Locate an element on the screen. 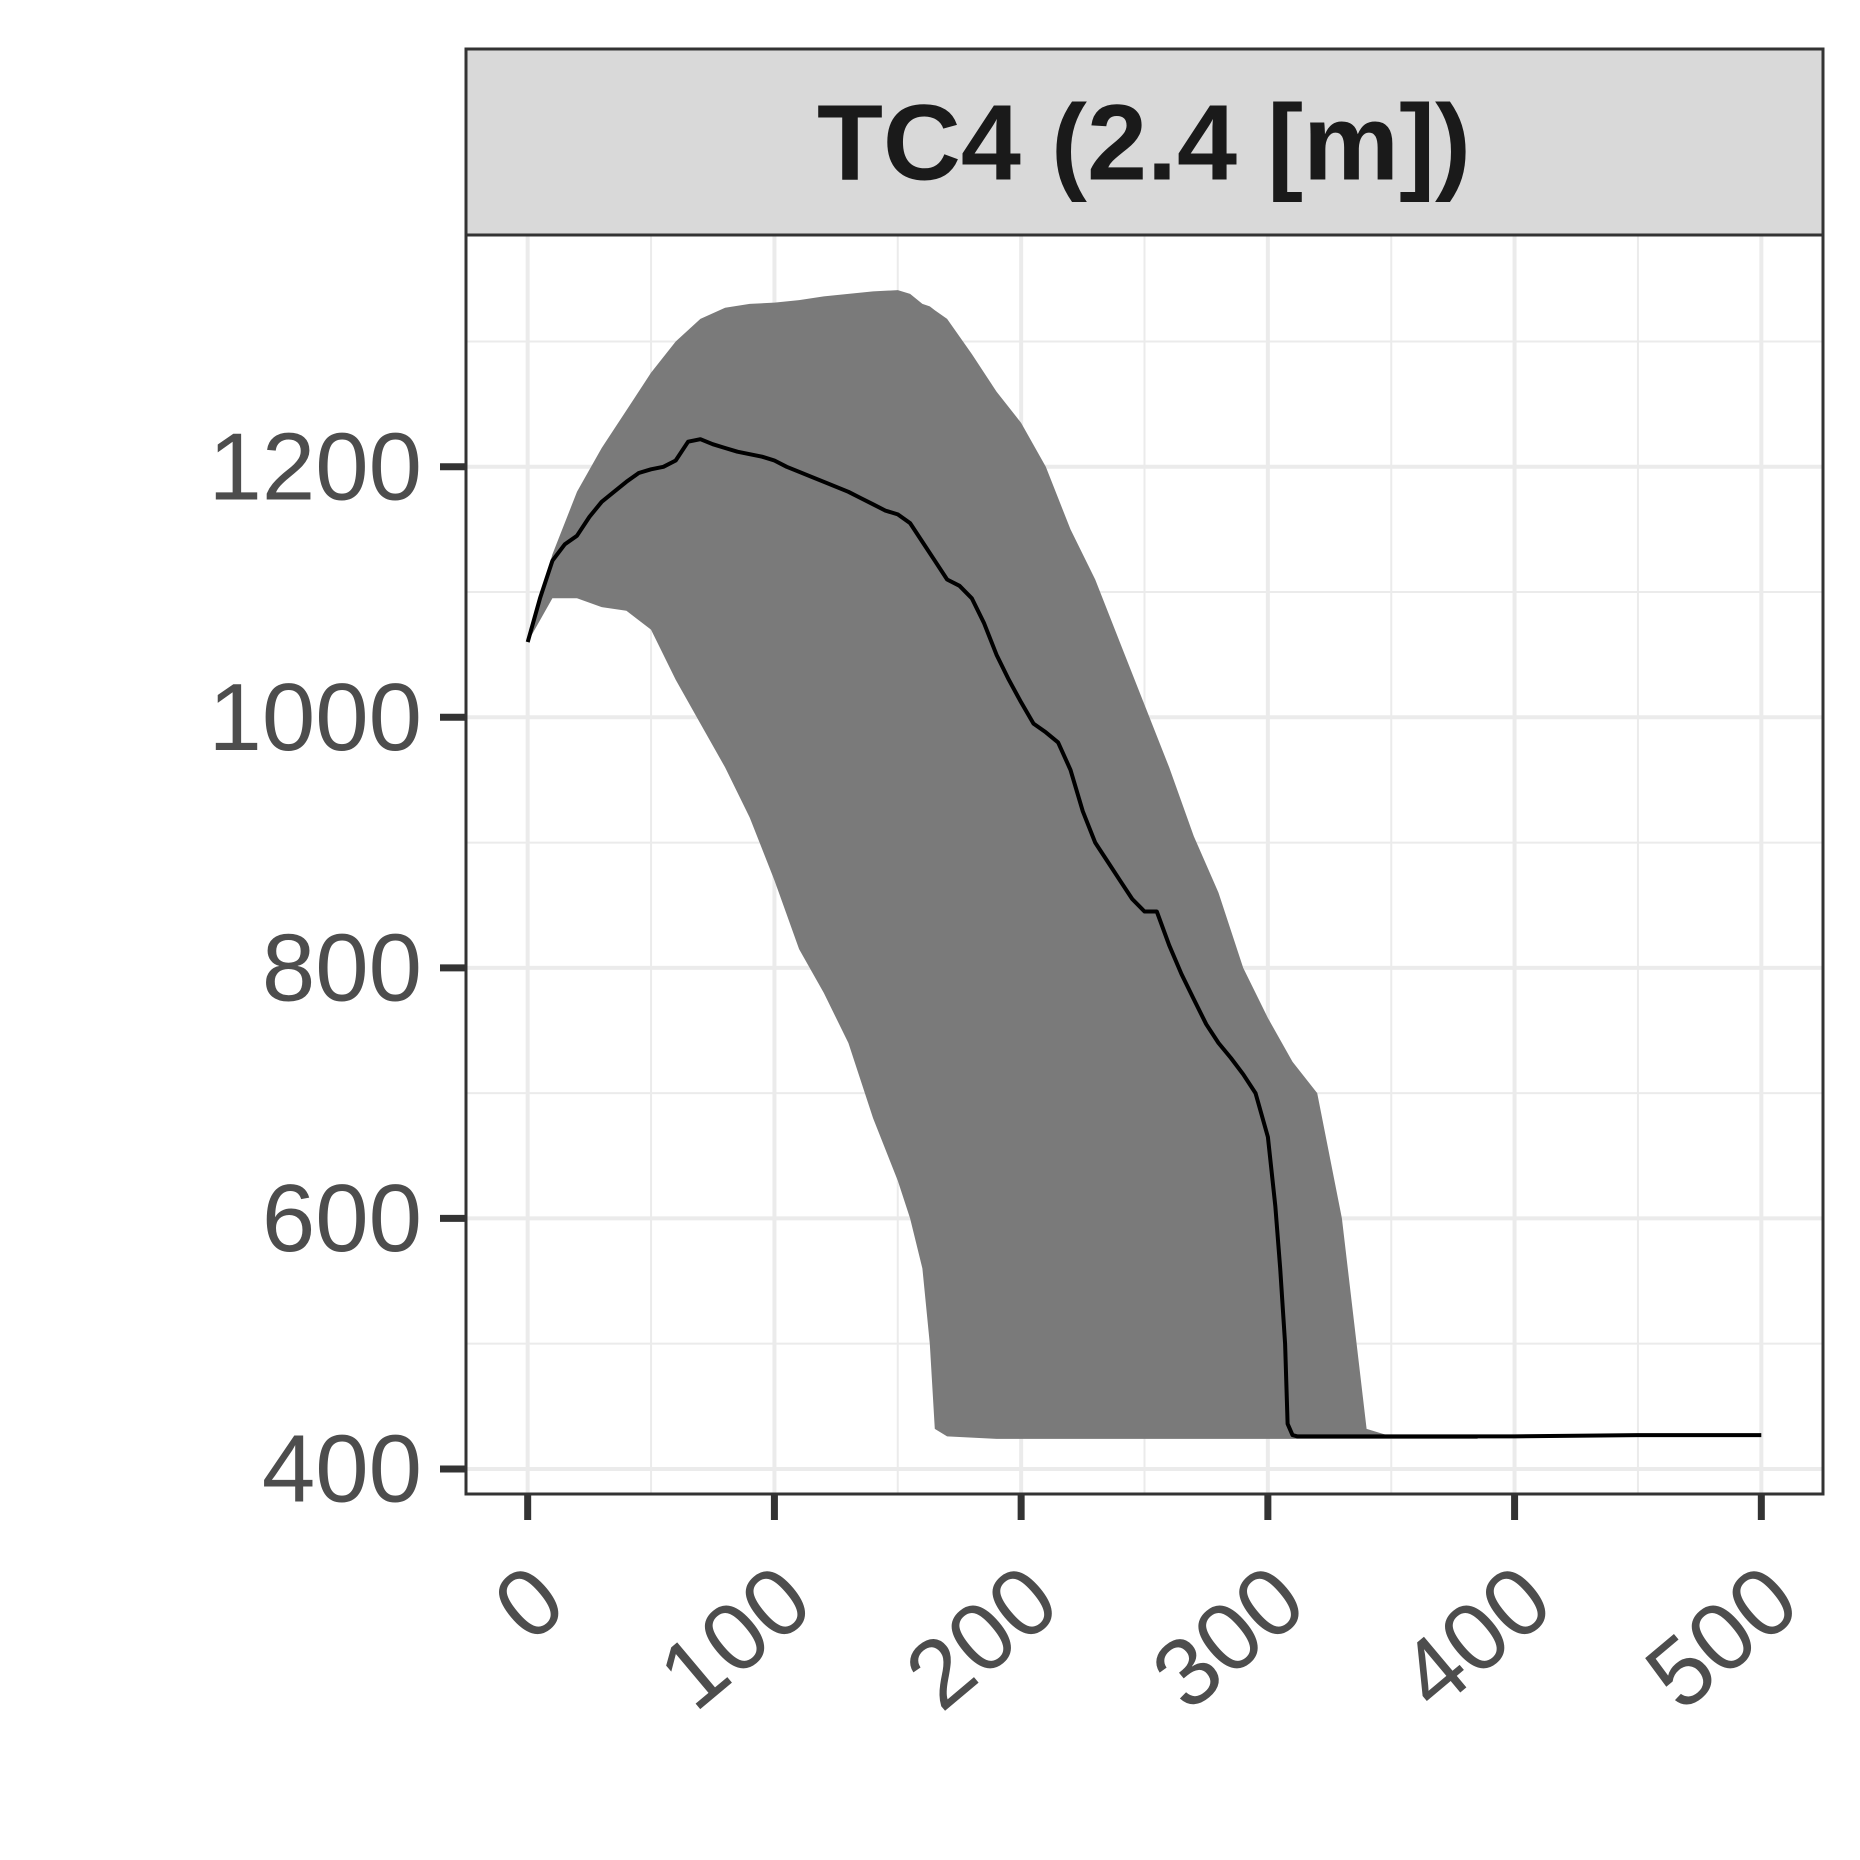 The image size is (1860, 1860). y-axis: 400 600 800 1000 1200 is located at coordinates (337, 967).